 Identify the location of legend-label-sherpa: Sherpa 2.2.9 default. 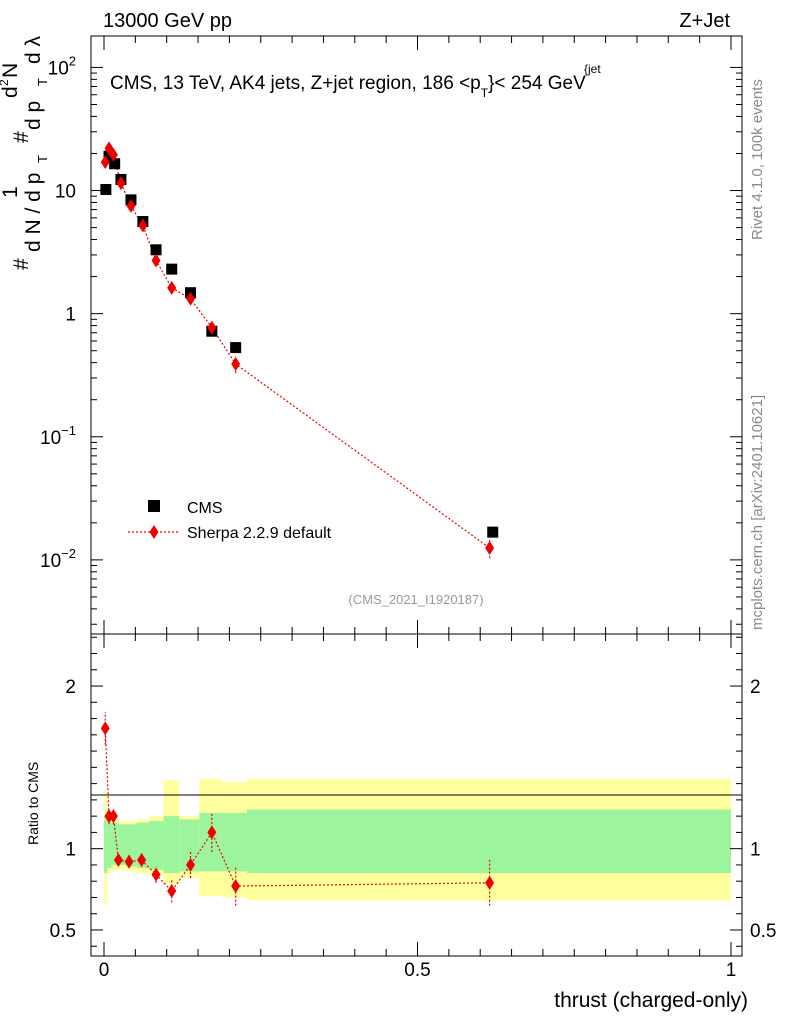
(259, 533).